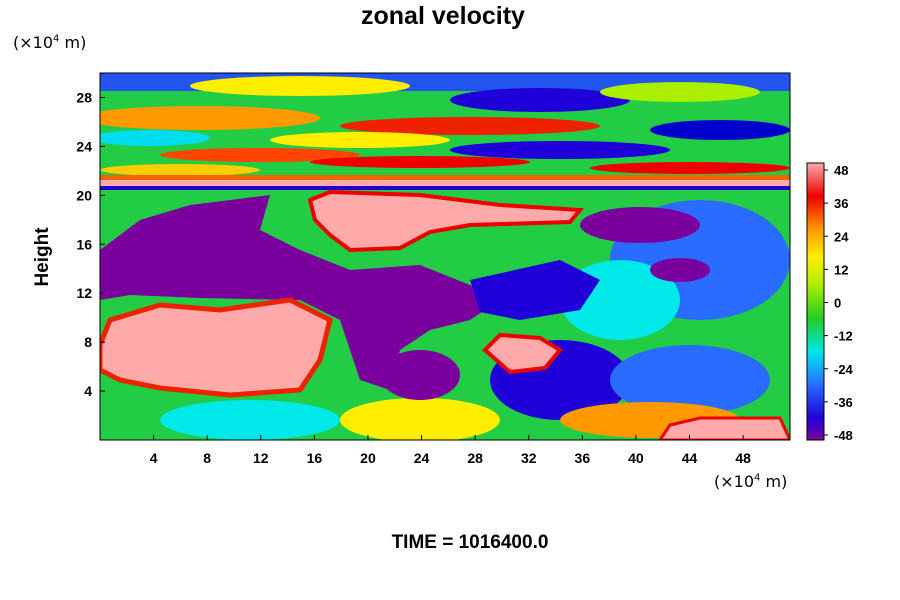  Describe the element at coordinates (583, 458) in the screenshot. I see `x-tick-label: 36` at that location.